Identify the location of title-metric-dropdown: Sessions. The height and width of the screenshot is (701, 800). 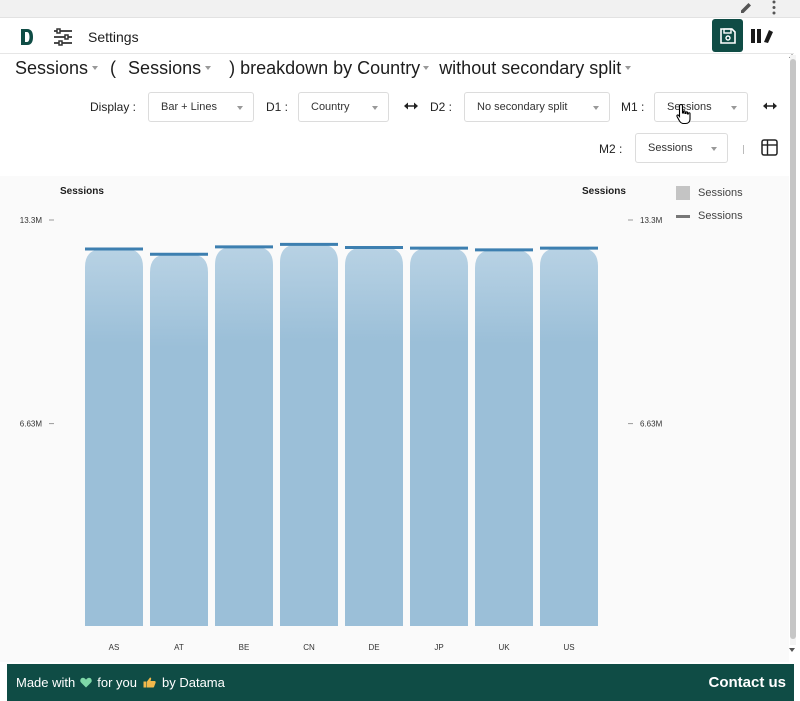
(57, 68).